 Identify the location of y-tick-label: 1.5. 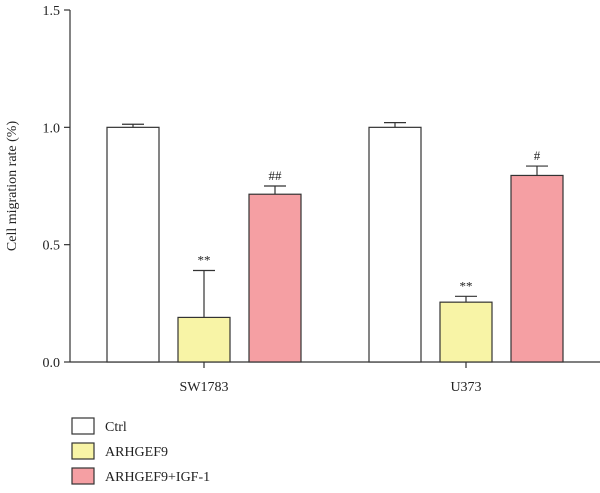
(52, 11).